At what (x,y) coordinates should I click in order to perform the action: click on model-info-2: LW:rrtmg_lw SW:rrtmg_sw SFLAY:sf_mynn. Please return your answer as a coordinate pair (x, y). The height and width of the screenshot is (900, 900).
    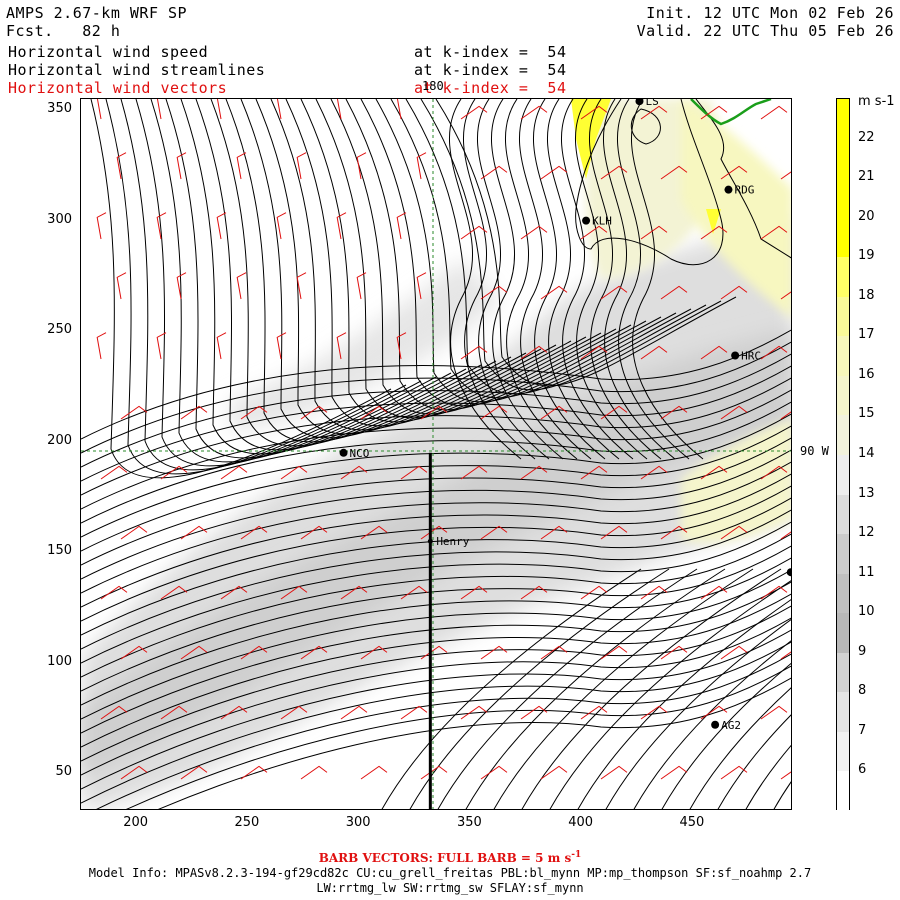
    Looking at the image, I should click on (450, 888).